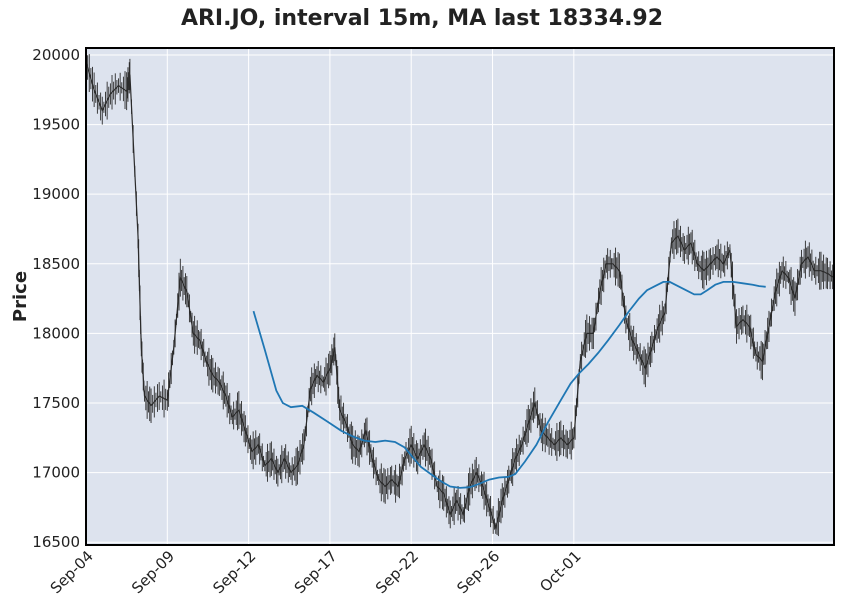 This screenshot has width=844, height=609. What do you see at coordinates (56, 264) in the screenshot?
I see `y-tick-label: 18500` at bounding box center [56, 264].